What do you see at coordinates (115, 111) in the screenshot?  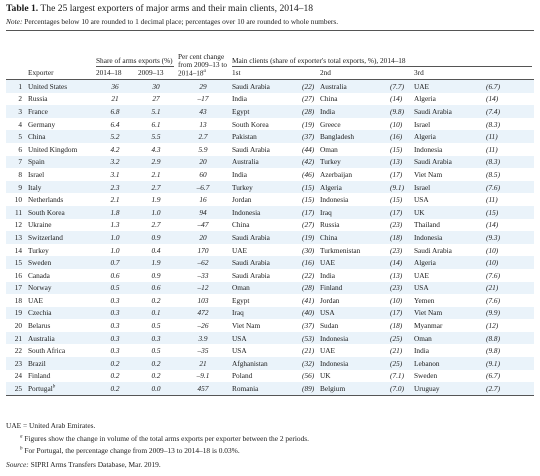 I see `share-2014-cell-value: 6.8` at bounding box center [115, 111].